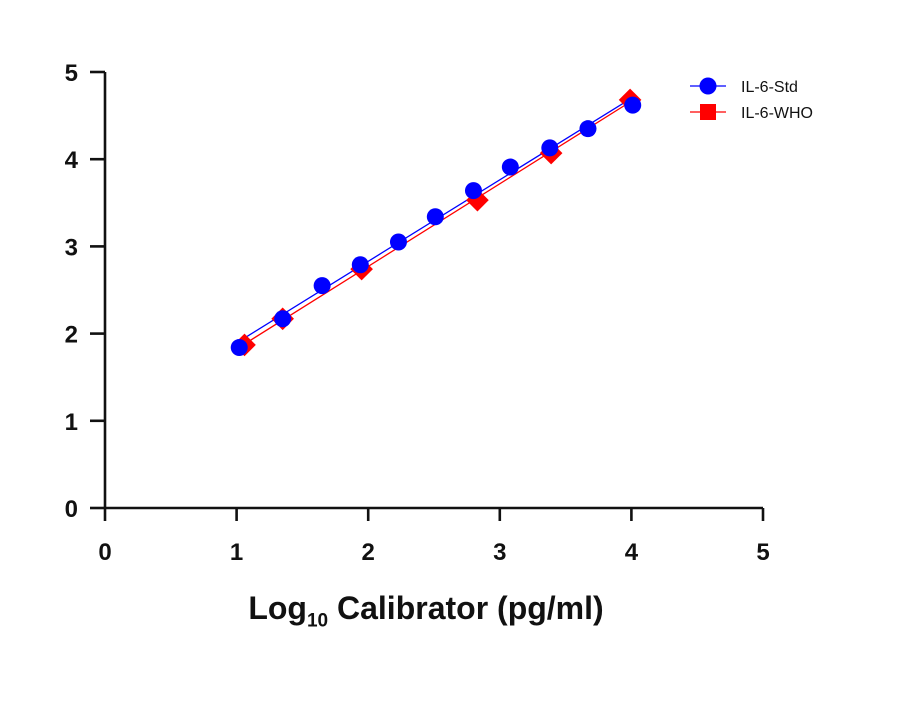  I want to click on x-axis-label: Log10 Calibrator (pg/ml), so click(426, 611).